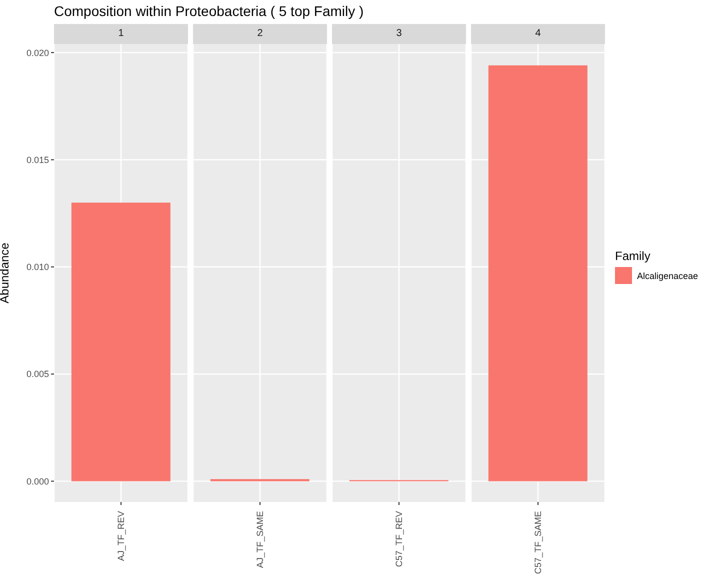 Image resolution: width=719 pixels, height=581 pixels. Describe the element at coordinates (6, 273) in the screenshot. I see `y-axis-title: Abundance` at that location.